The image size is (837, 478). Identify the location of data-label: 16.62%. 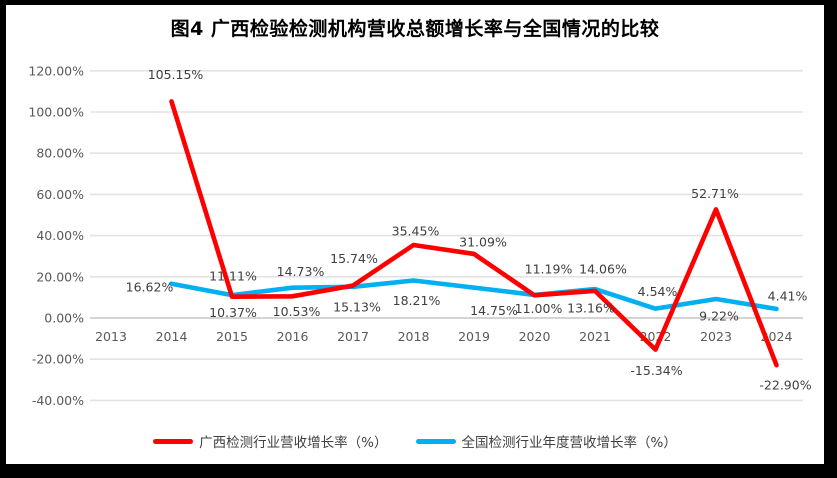
(150, 286).